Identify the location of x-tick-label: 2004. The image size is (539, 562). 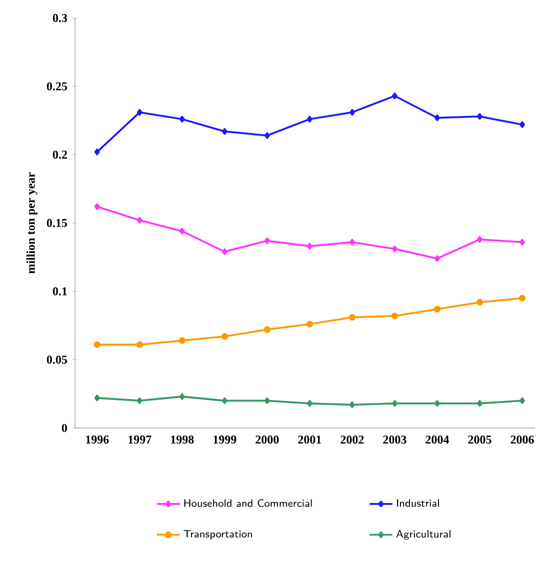
(437, 440).